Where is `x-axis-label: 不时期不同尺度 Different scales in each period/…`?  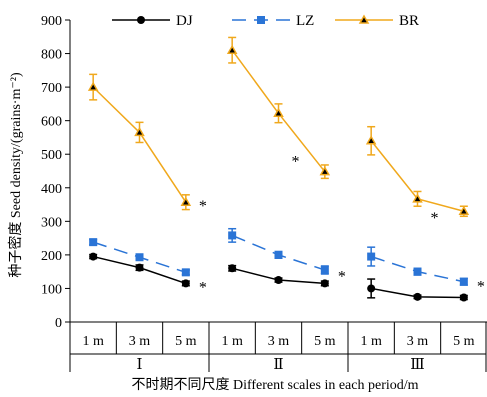
x-axis-label: 不时期不同尺度 Different scales in each period/… is located at coordinates (274, 385).